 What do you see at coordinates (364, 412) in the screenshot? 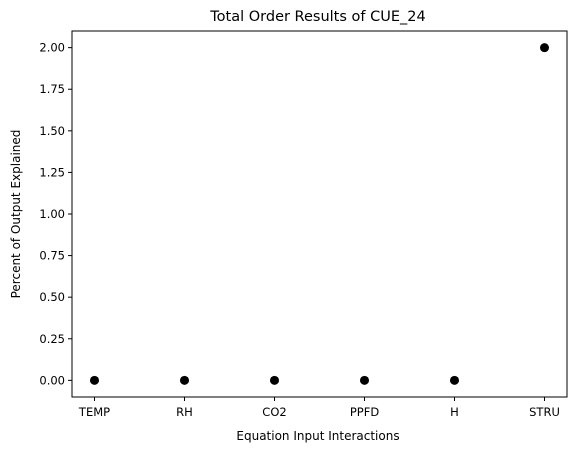
I see `x-tick-label: PPFD` at bounding box center [364, 412].